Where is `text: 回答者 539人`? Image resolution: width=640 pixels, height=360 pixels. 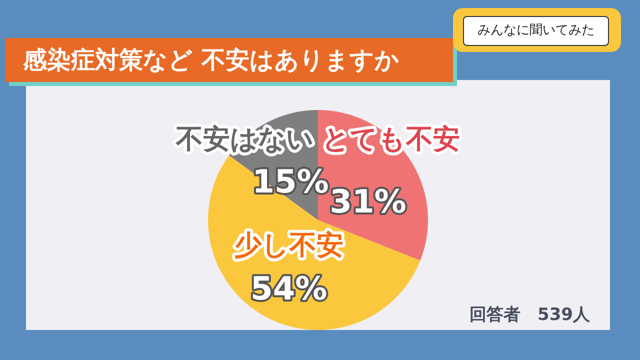 text: 回答者 539人 is located at coordinates (530, 315).